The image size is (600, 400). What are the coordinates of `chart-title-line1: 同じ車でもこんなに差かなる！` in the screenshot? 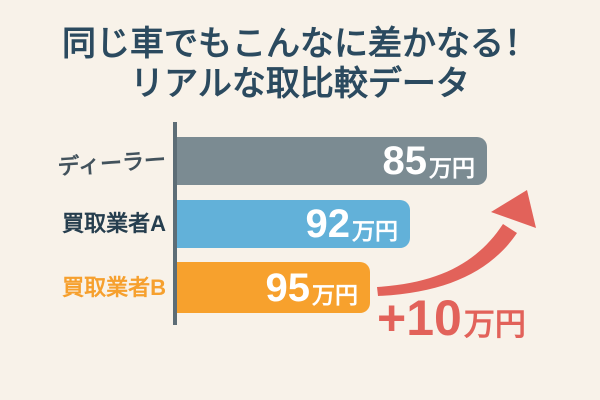 It's located at (300, 44).